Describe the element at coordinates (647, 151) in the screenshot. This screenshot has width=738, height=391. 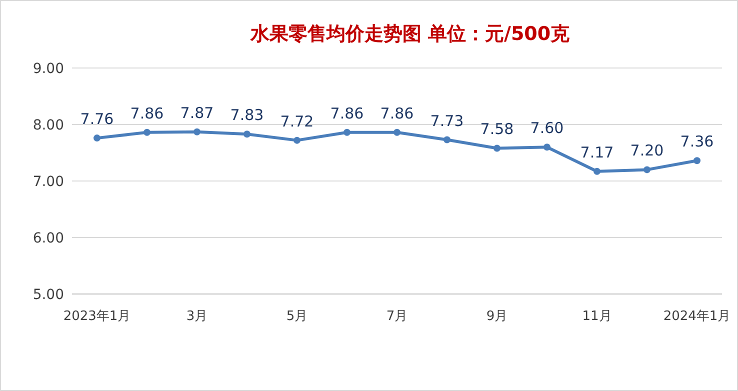
I see `data-label: 7.20` at that location.